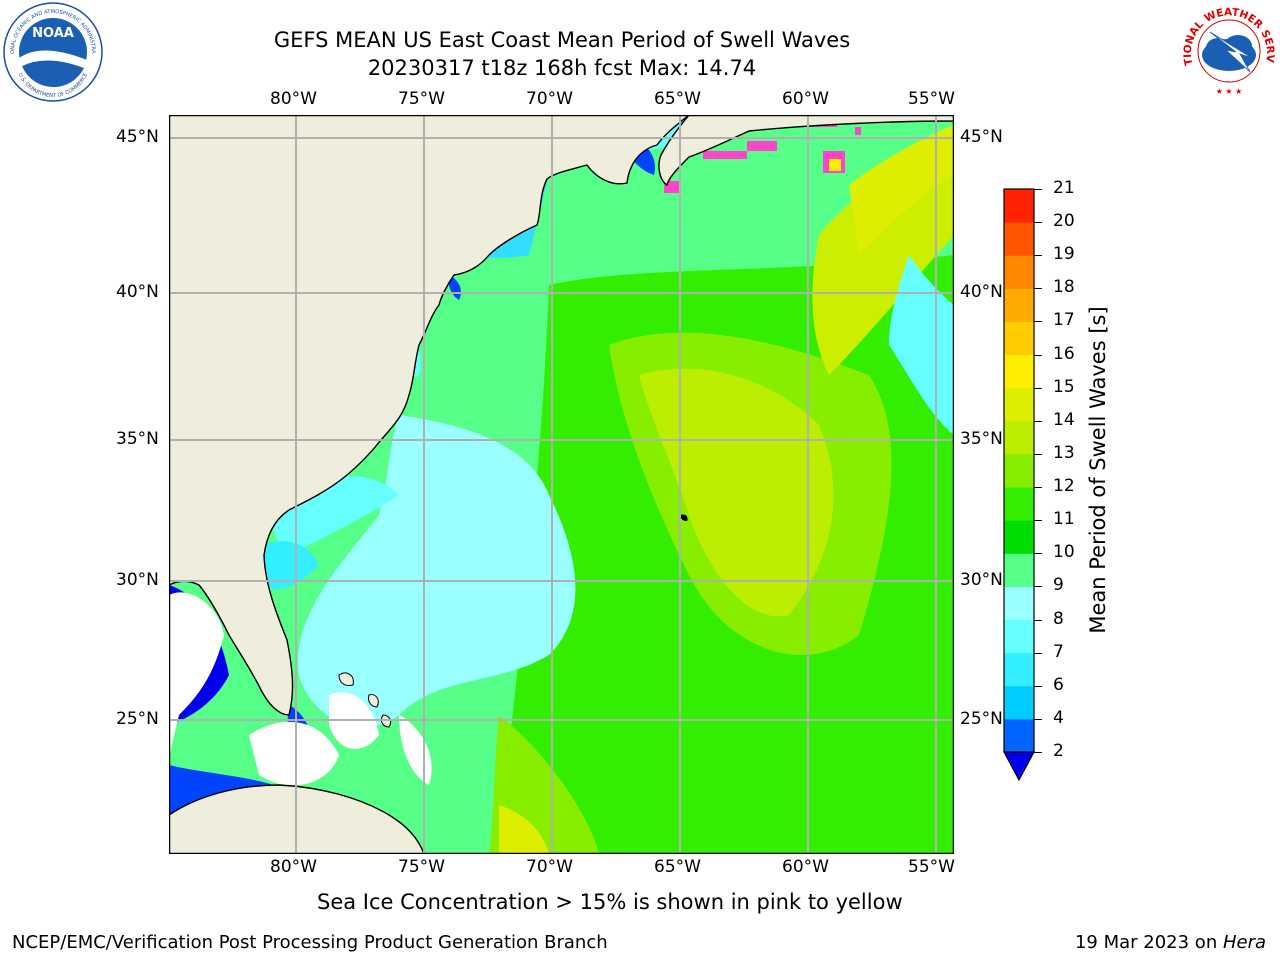 The width and height of the screenshot is (1280, 960). What do you see at coordinates (1058, 717) in the screenshot?
I see `colorbar-tick-label: 4` at bounding box center [1058, 717].